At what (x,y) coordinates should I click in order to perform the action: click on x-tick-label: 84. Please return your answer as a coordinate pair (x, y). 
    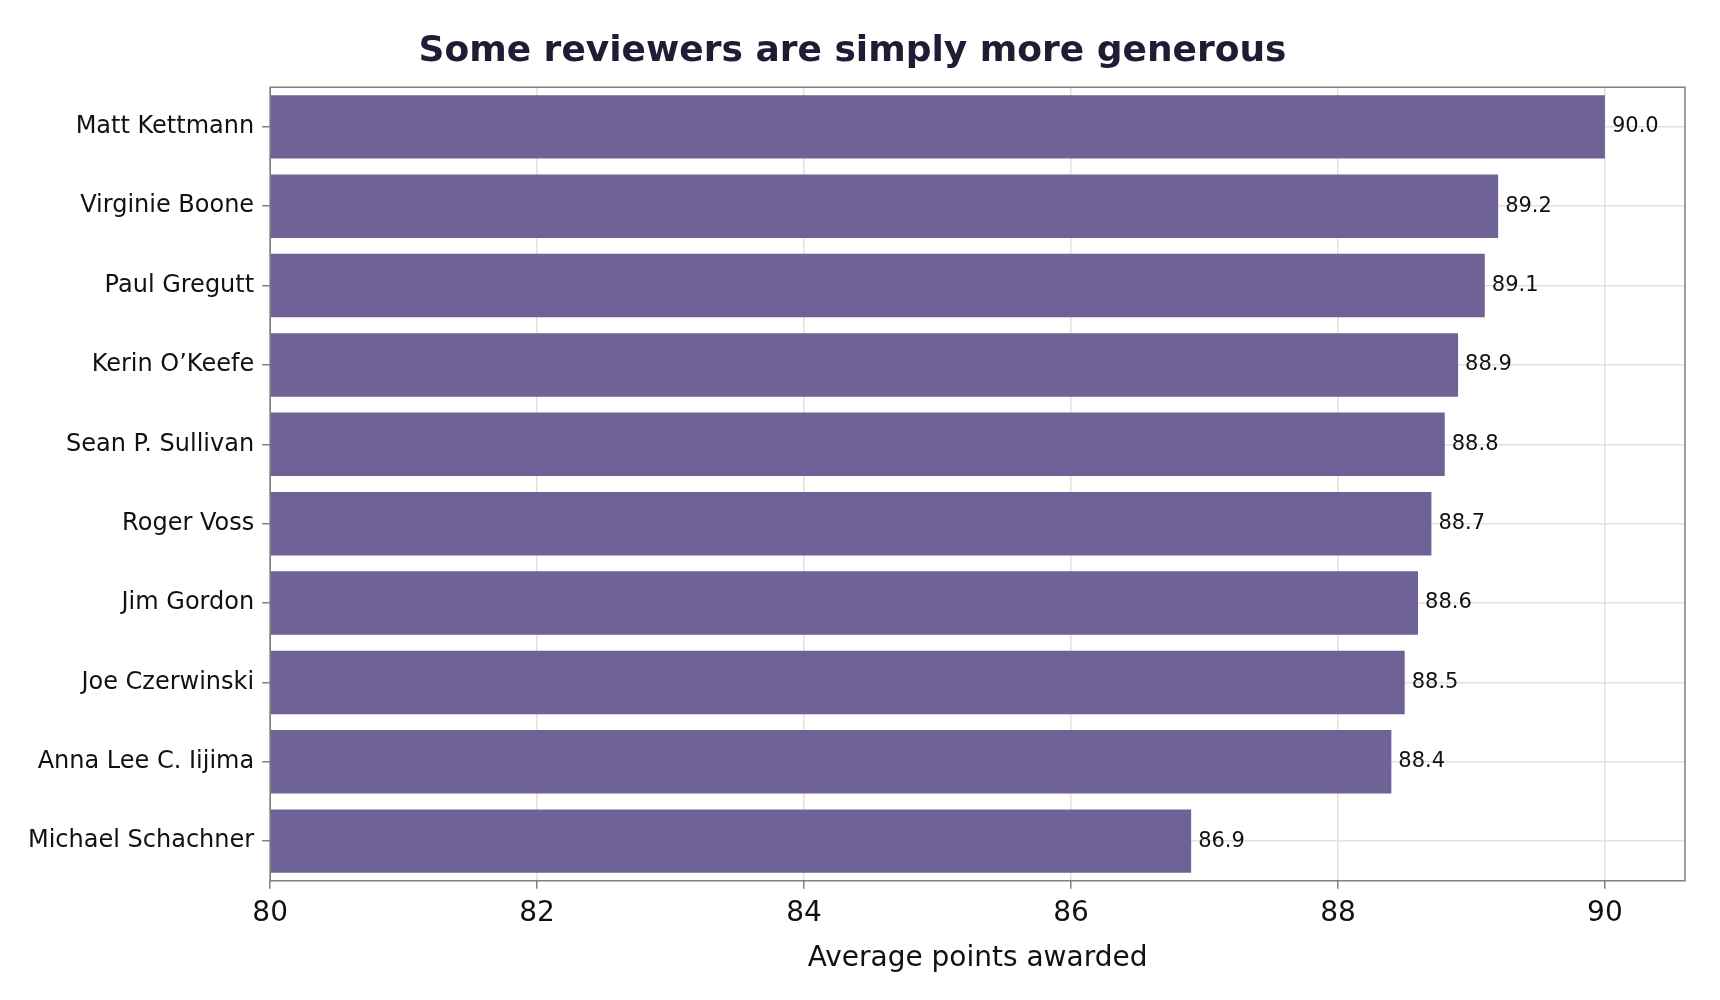
    Looking at the image, I should click on (804, 911).